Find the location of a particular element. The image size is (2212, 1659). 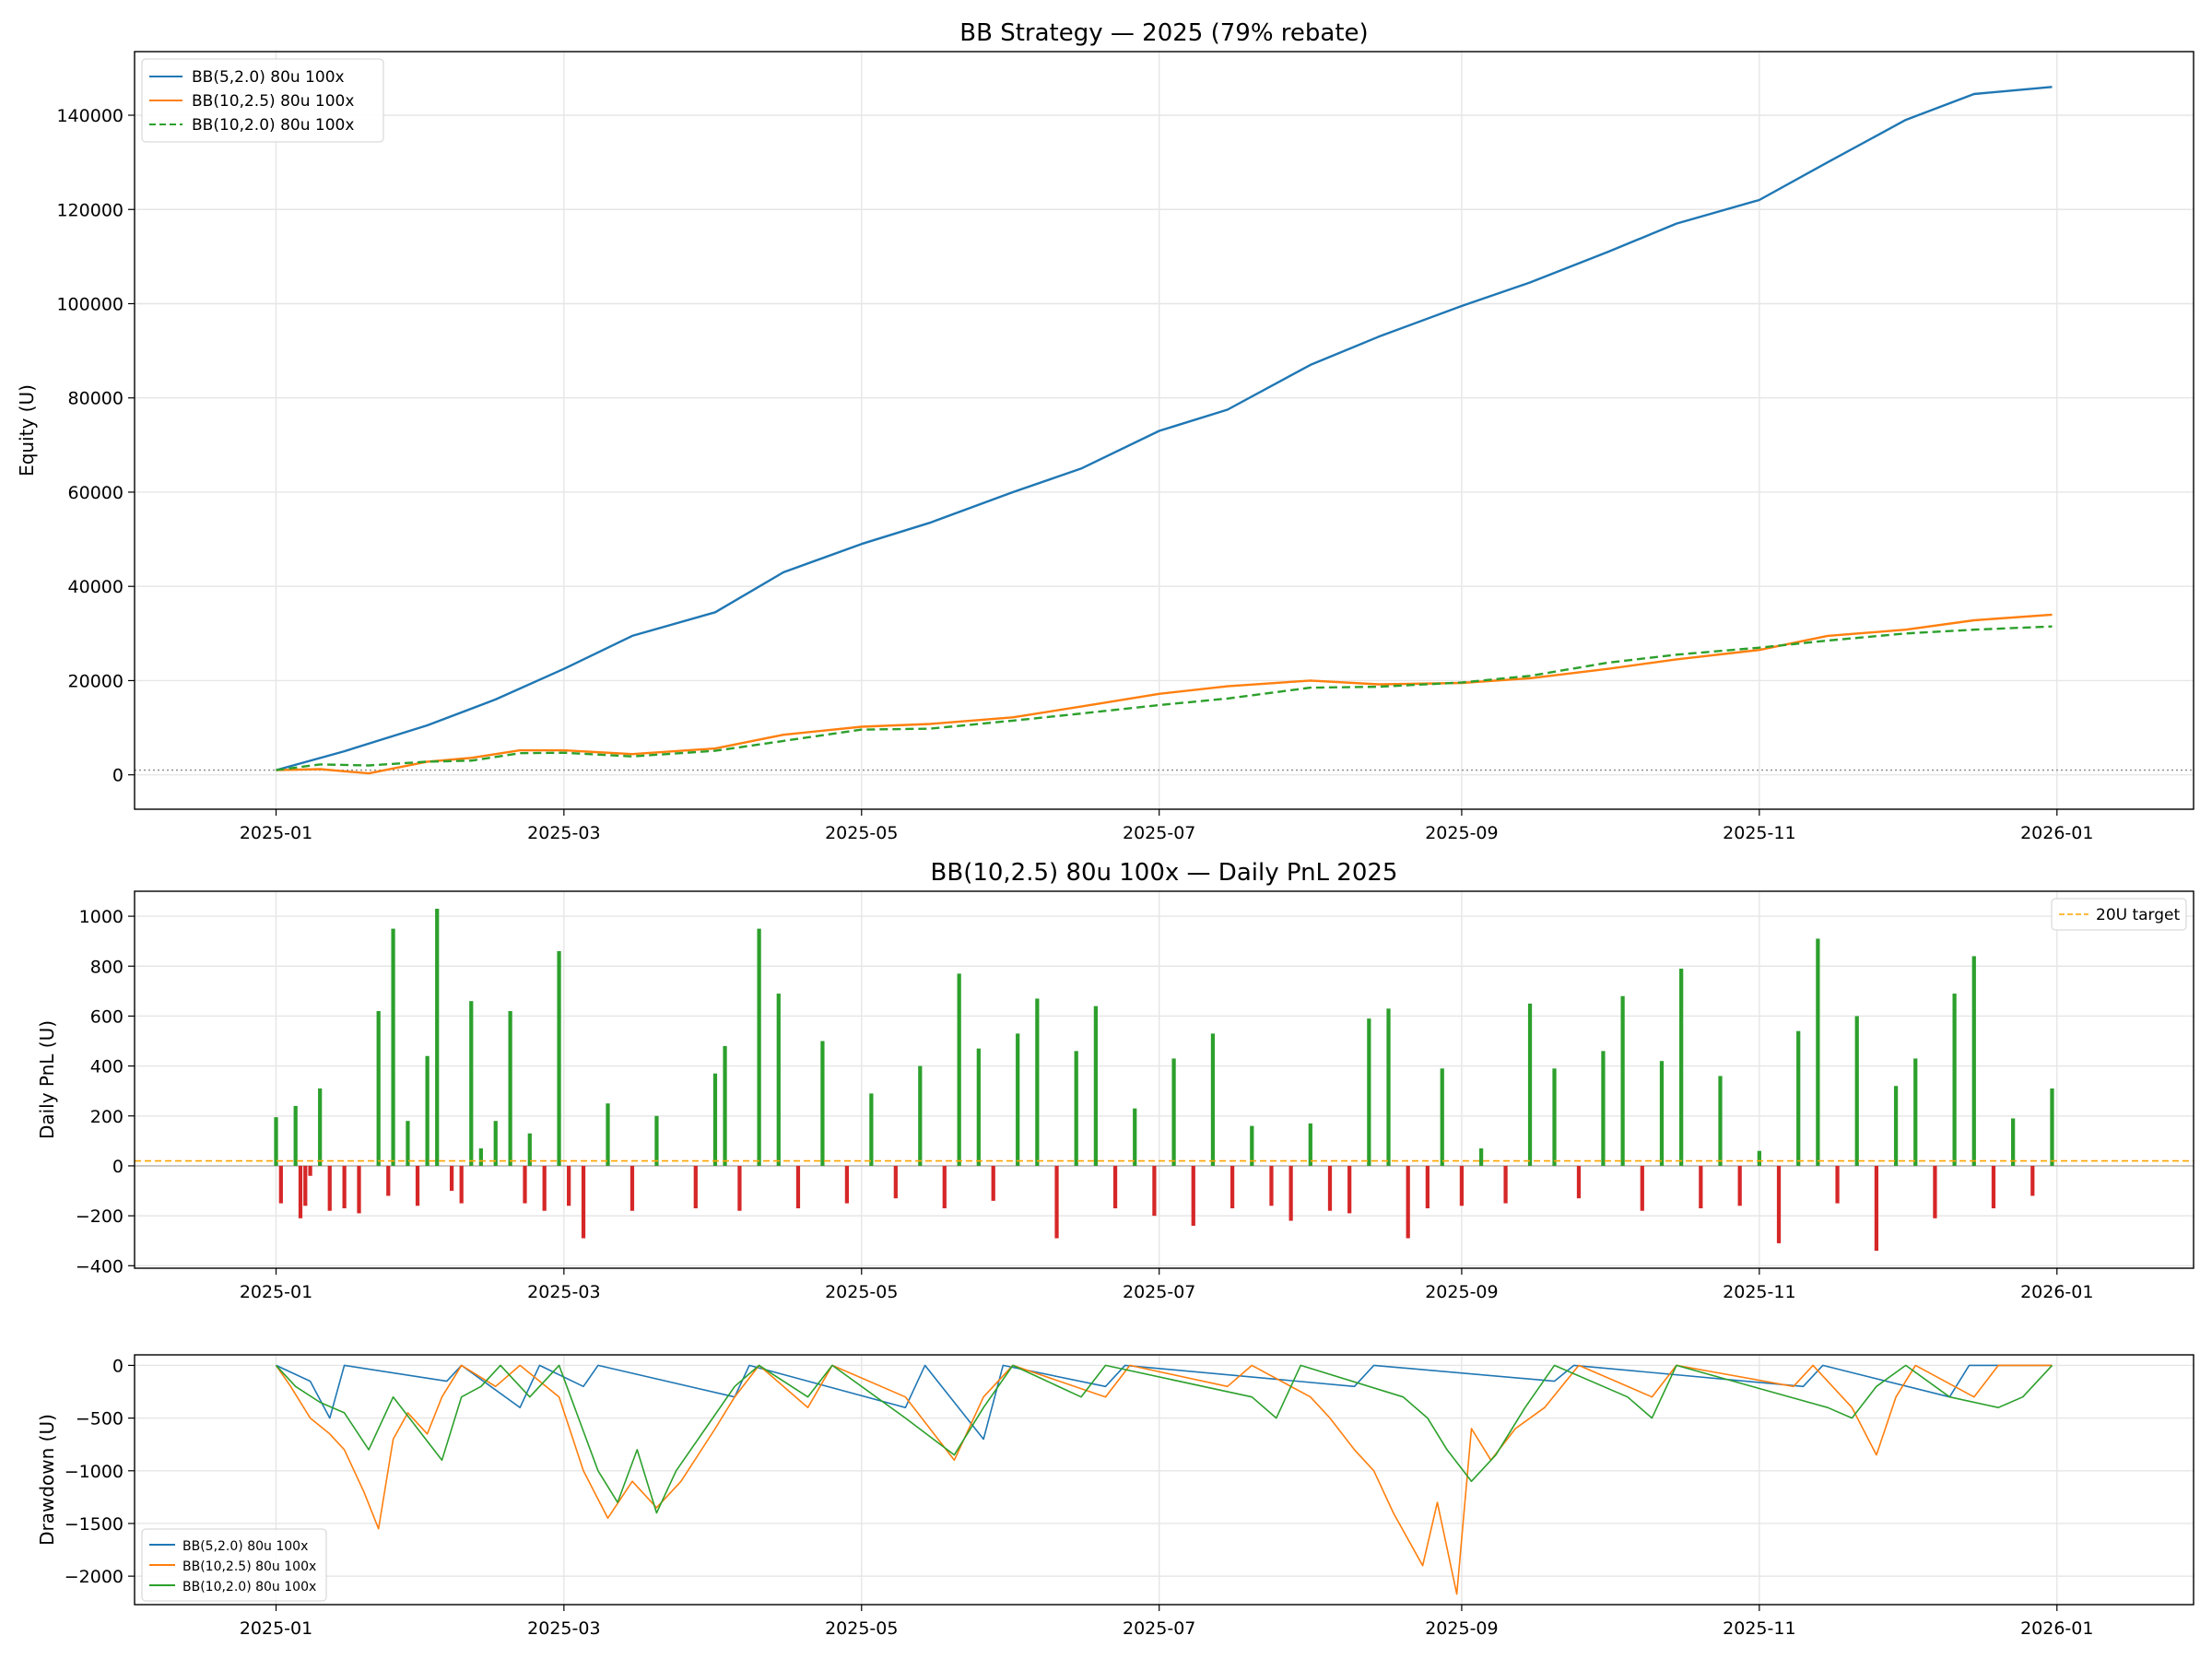

legend-label: 20U target is located at coordinates (2138, 915).